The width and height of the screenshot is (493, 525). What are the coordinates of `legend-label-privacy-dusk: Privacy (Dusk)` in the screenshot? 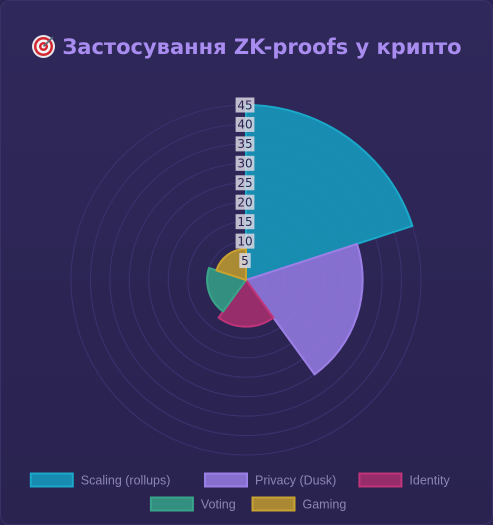 It's located at (295, 481).